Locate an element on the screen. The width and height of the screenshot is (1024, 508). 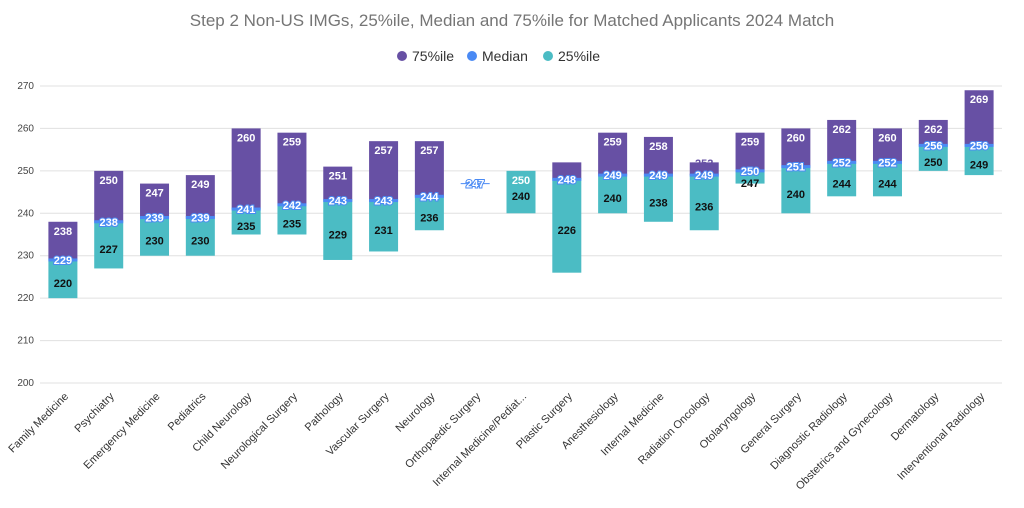
legend: 75%ile Median 25%ile is located at coordinates (498, 56).